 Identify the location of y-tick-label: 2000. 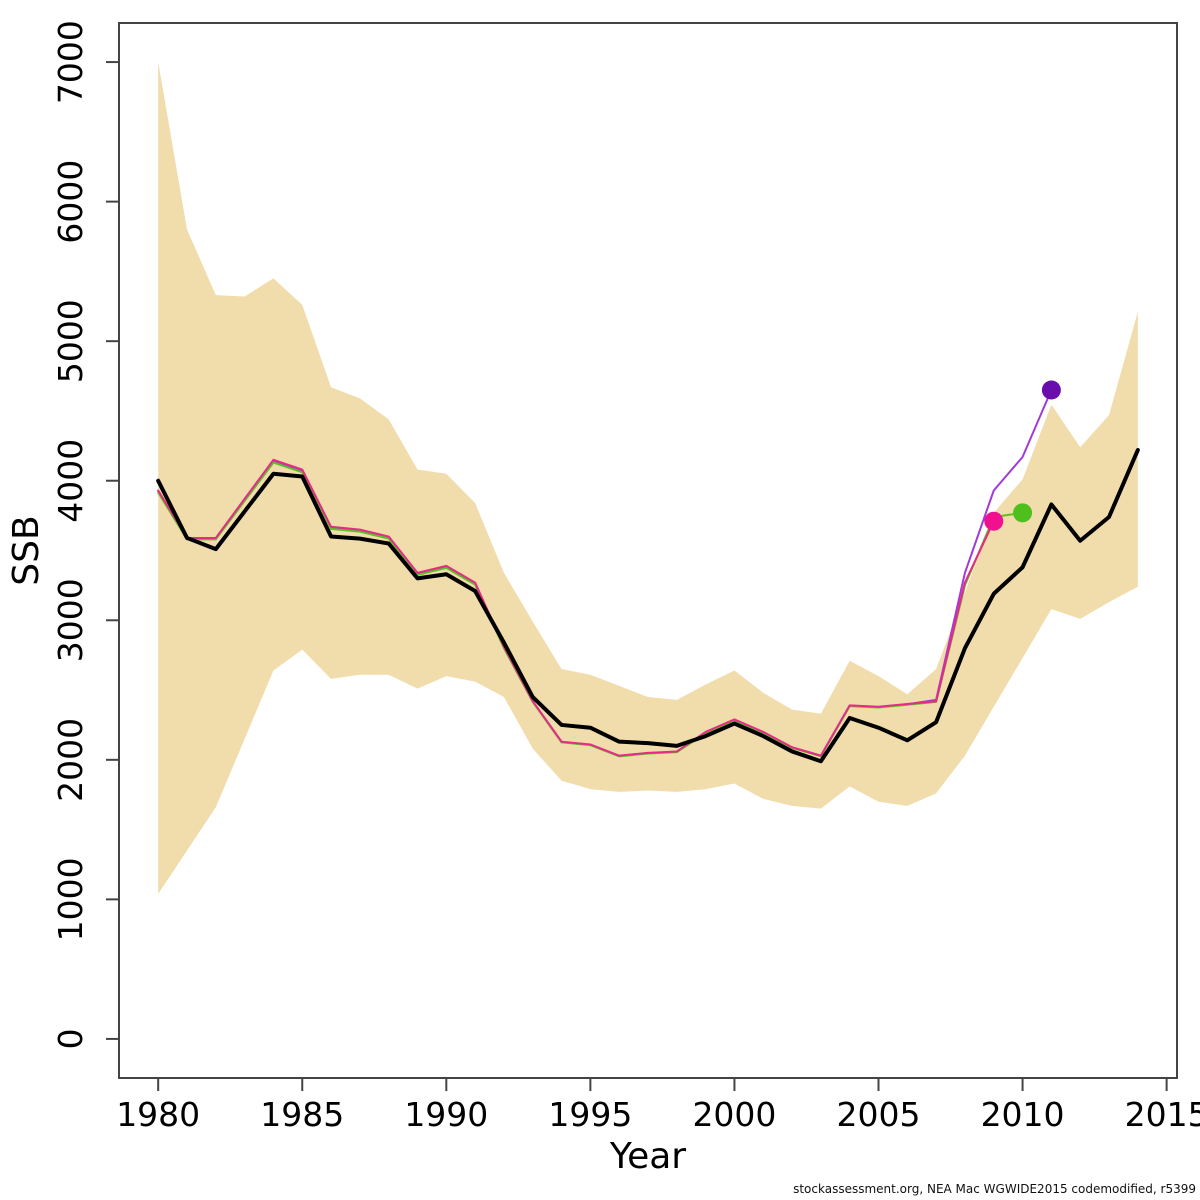
(70, 760).